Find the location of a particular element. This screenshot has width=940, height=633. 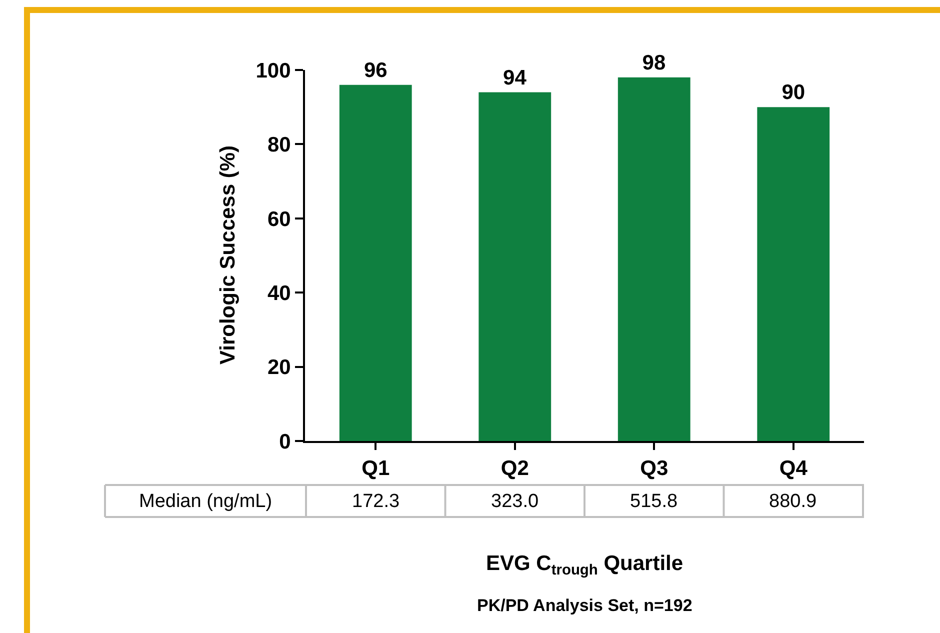

text: 880.9 is located at coordinates (793, 501).